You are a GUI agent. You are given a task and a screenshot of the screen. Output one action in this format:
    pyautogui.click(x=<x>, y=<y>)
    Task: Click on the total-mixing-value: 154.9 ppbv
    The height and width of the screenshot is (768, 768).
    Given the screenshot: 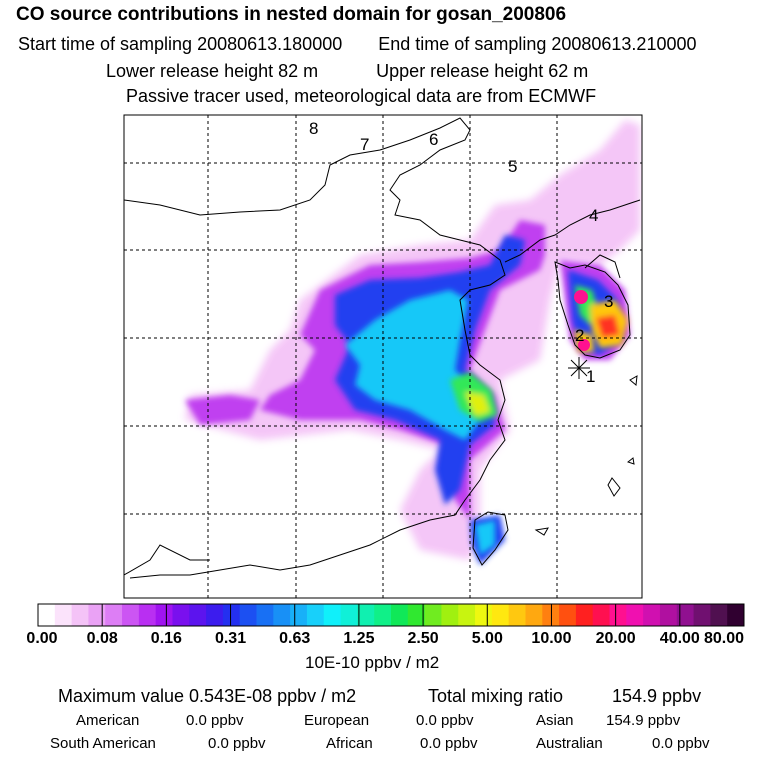 What is the action you would take?
    pyautogui.click(x=657, y=696)
    